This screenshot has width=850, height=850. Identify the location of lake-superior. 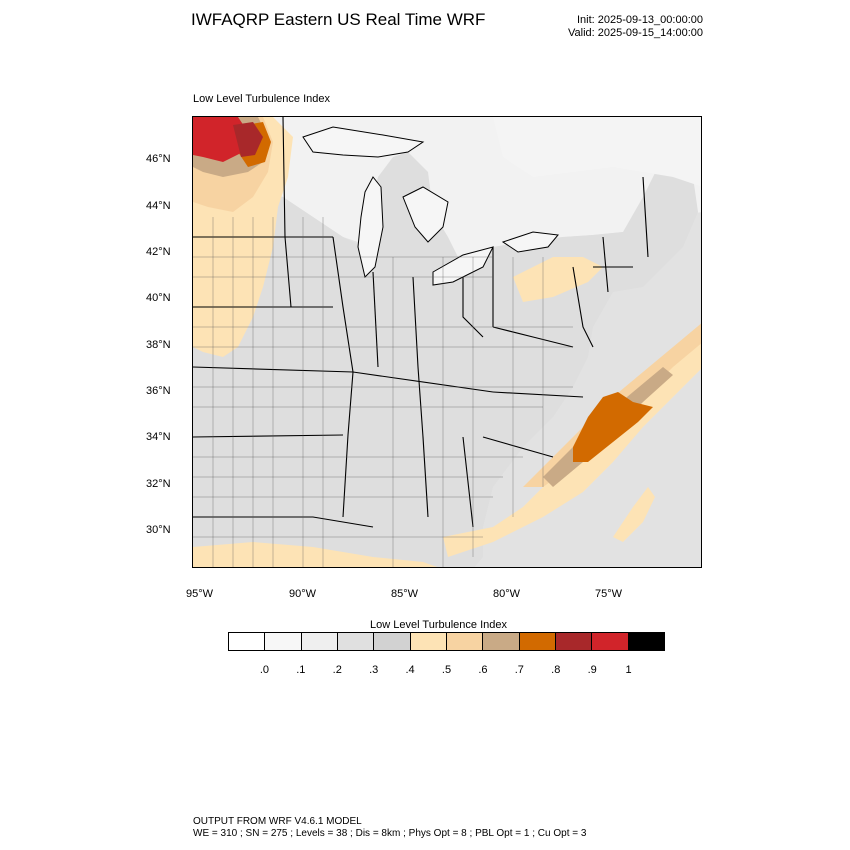
(363, 142).